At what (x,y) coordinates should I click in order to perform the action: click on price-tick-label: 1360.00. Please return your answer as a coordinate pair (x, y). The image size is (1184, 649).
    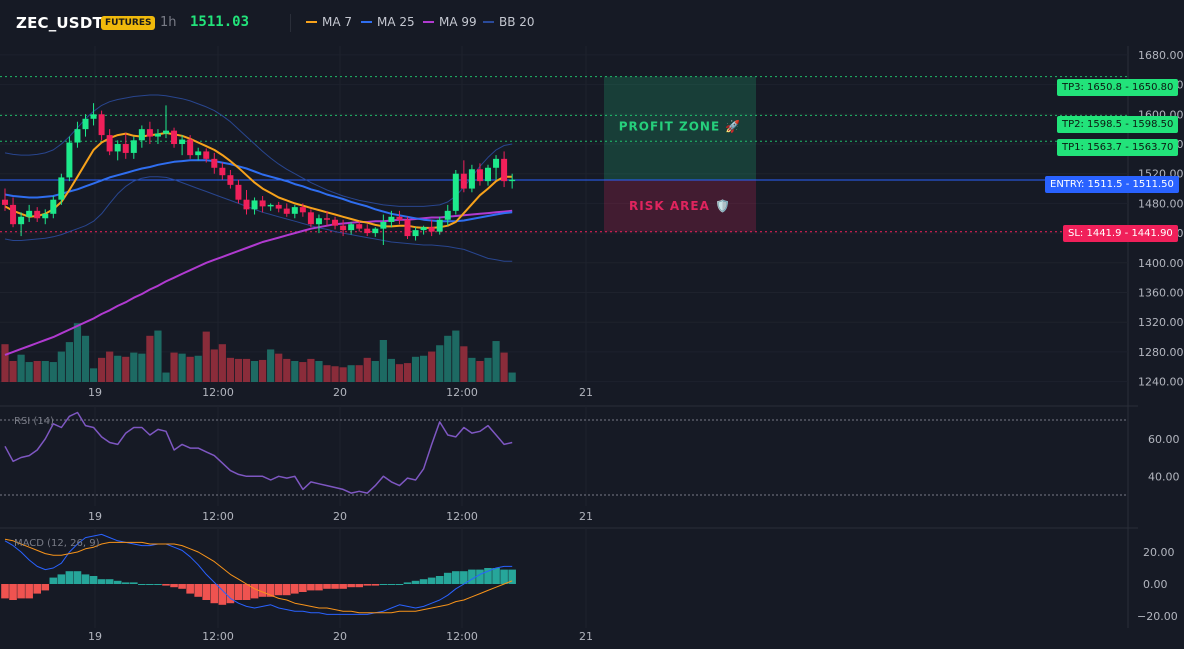
    Looking at the image, I should click on (1161, 293).